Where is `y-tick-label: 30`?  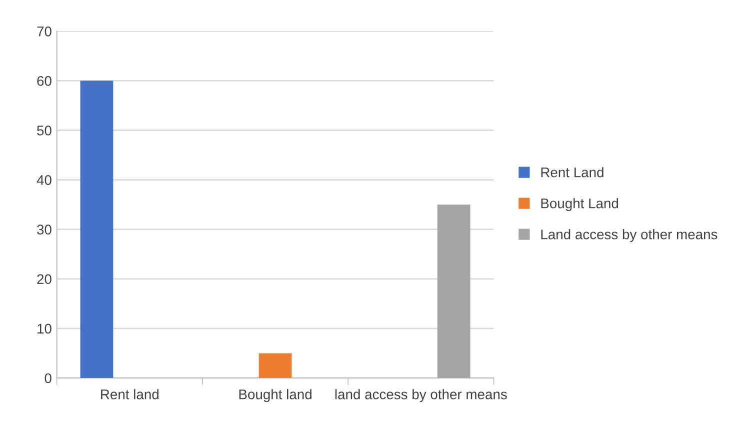
y-tick-label: 30 is located at coordinates (44, 229).